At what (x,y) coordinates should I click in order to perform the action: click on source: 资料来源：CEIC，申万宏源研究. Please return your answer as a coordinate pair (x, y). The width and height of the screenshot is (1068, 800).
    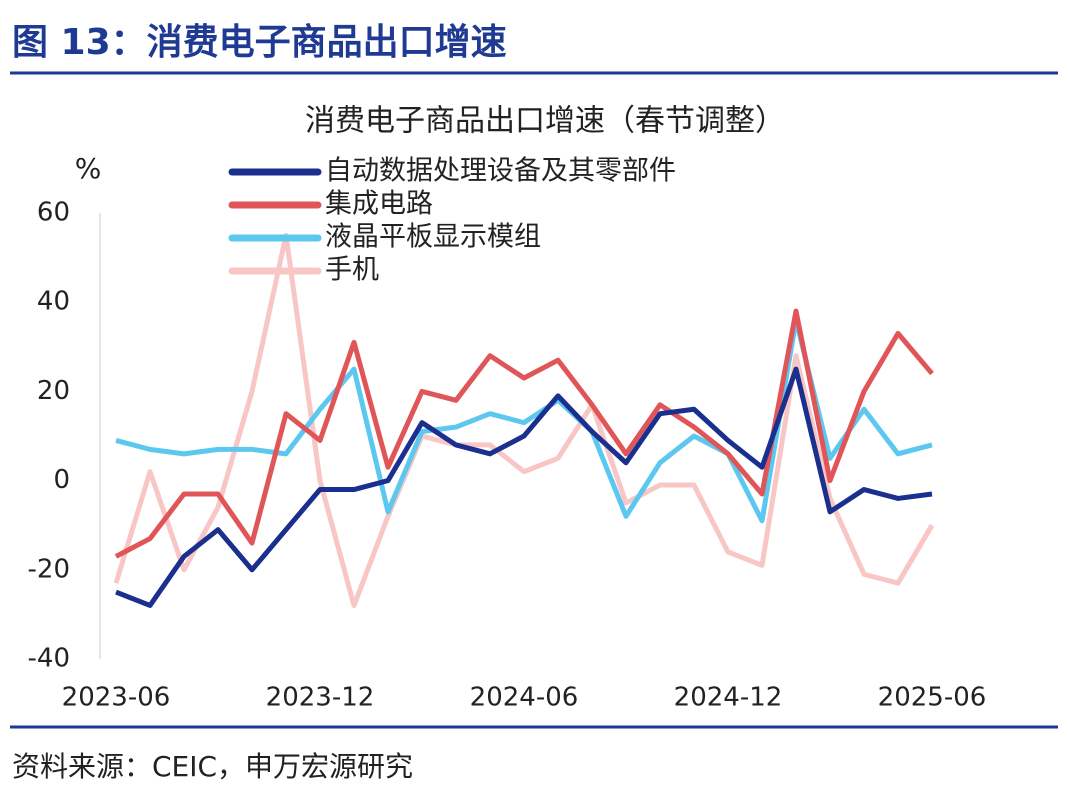
    Looking at the image, I should click on (212, 766).